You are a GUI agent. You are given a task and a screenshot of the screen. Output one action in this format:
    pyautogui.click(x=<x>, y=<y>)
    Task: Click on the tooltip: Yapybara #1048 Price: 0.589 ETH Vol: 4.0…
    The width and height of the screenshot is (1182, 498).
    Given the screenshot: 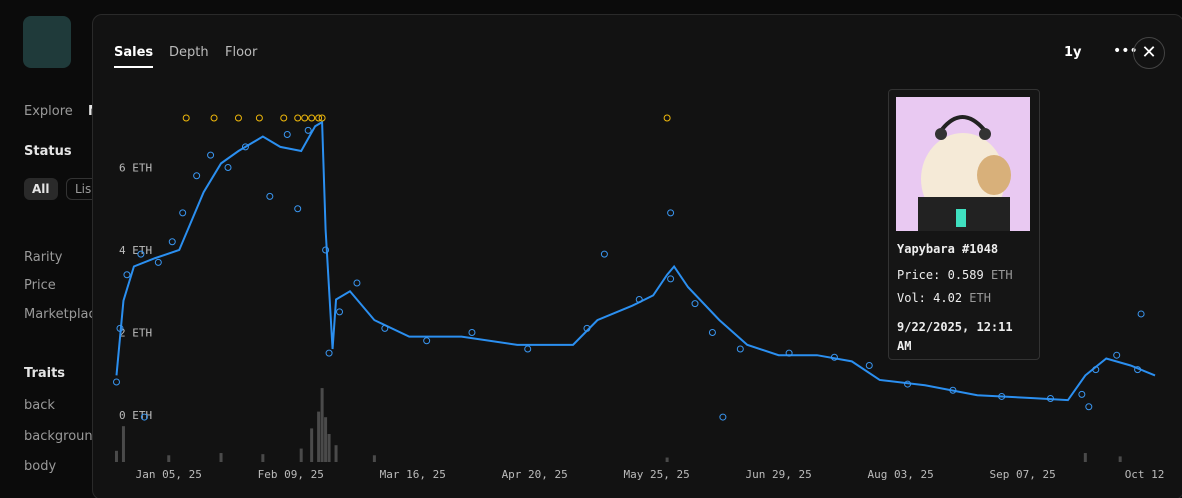 What is the action you would take?
    pyautogui.click(x=964, y=224)
    